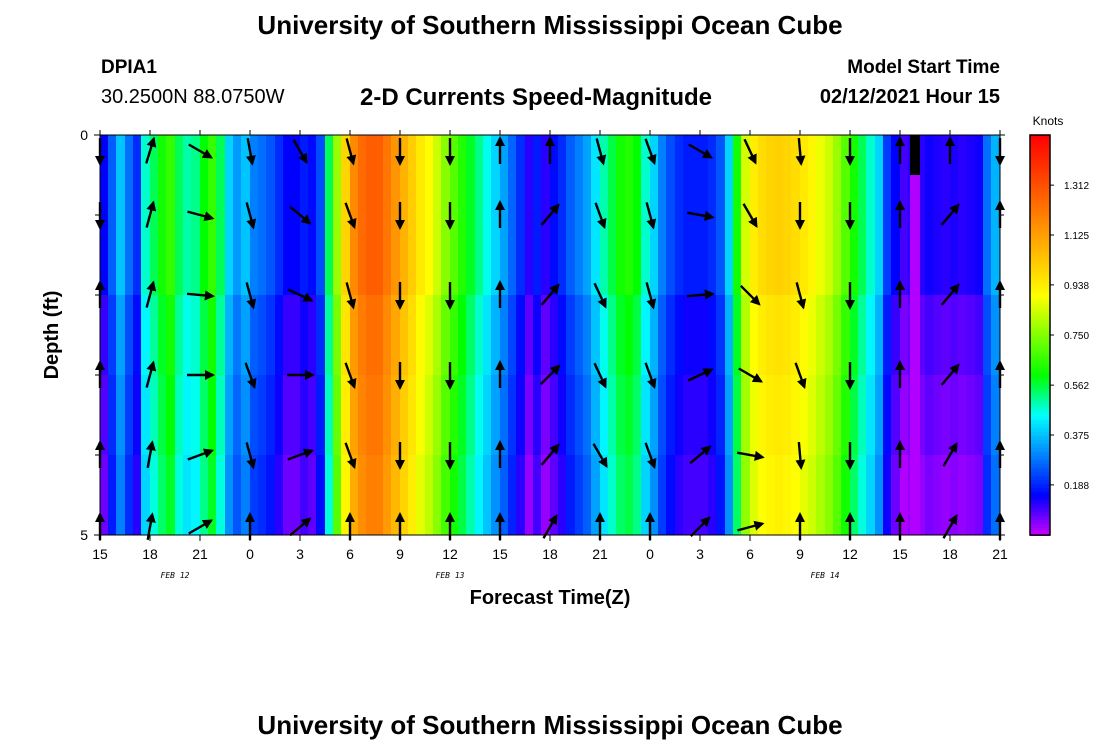  I want to click on x-tick-label: 3, so click(700, 554).